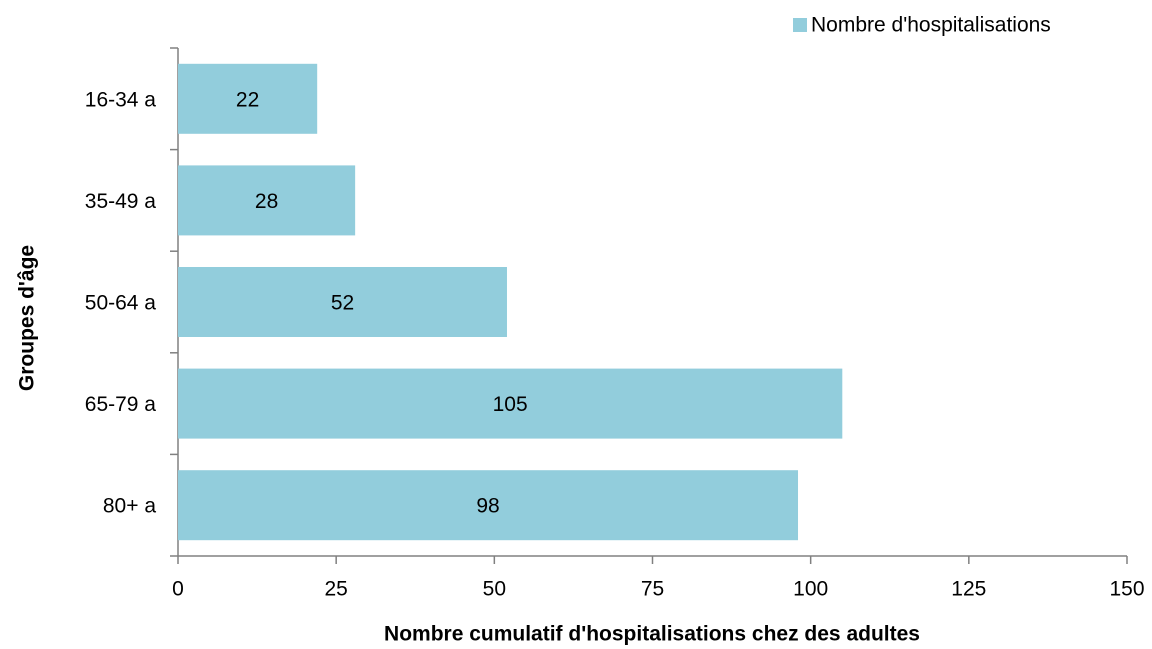 This screenshot has width=1152, height=649. I want to click on x-tick-label: 150, so click(1126, 589).